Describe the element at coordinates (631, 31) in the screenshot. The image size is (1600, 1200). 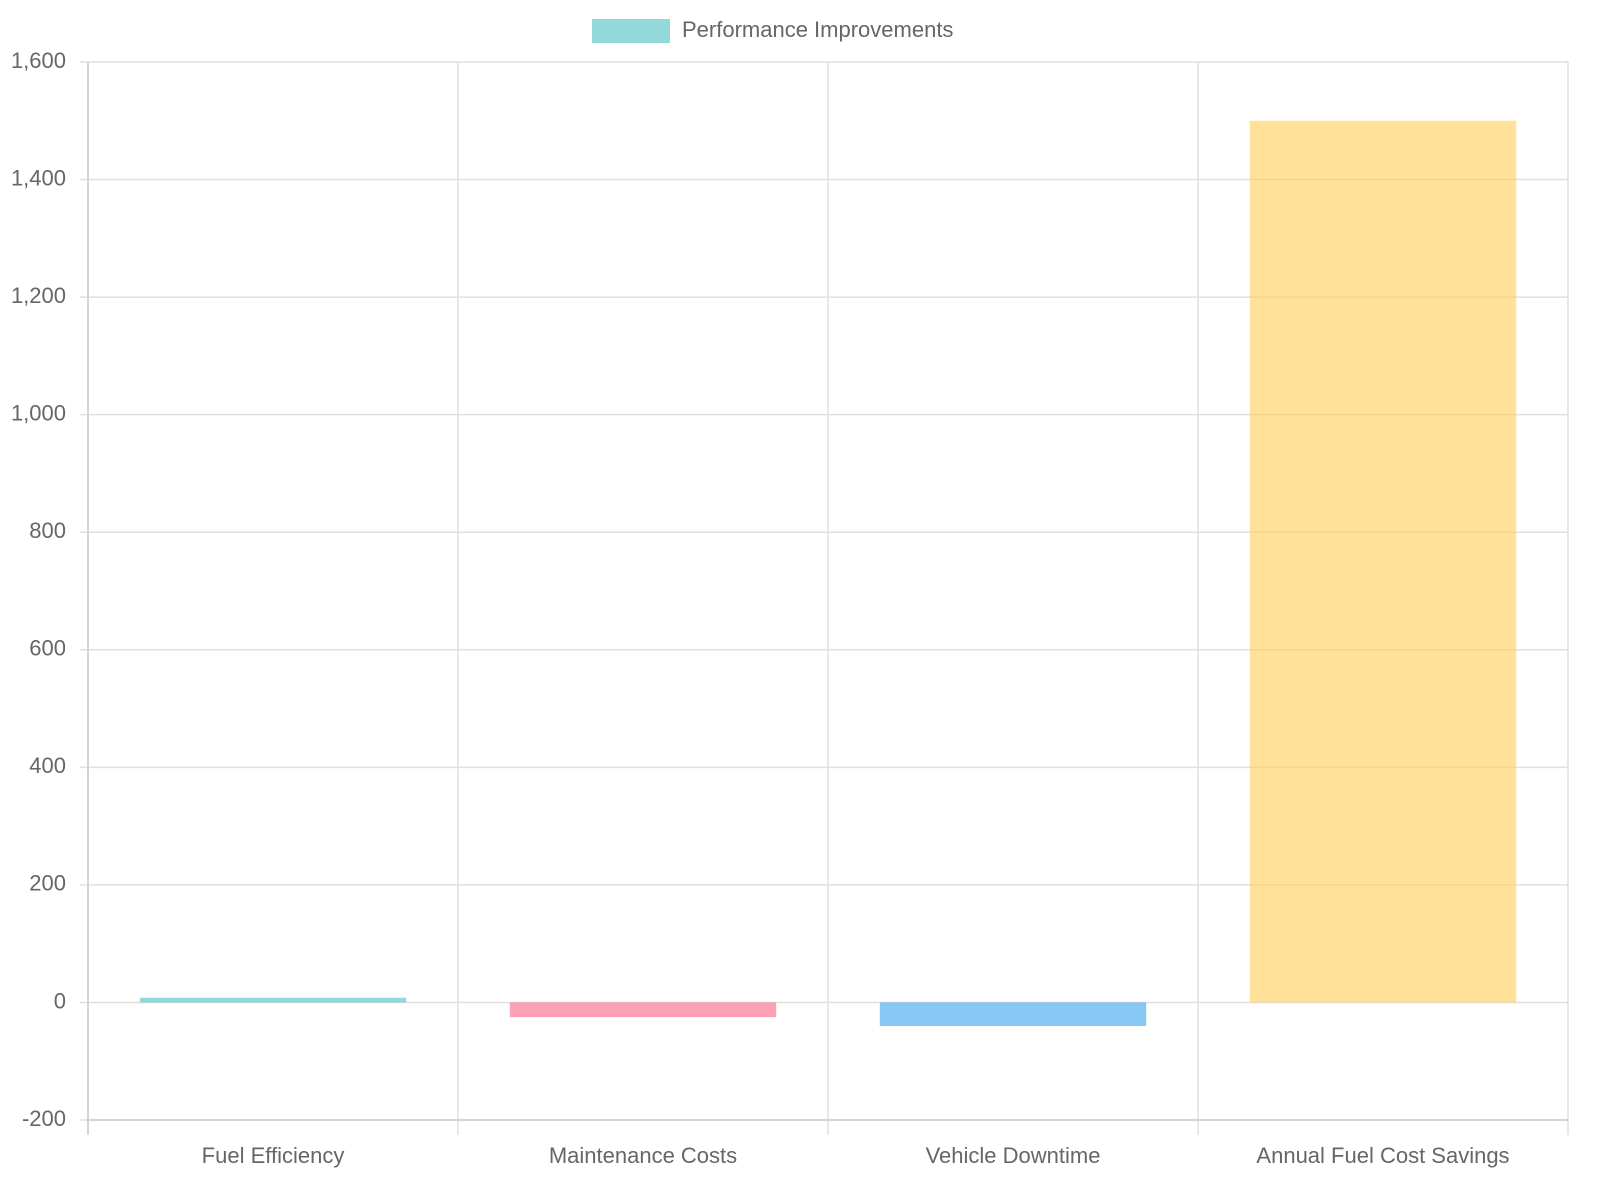
I see `legend-swatch` at that location.